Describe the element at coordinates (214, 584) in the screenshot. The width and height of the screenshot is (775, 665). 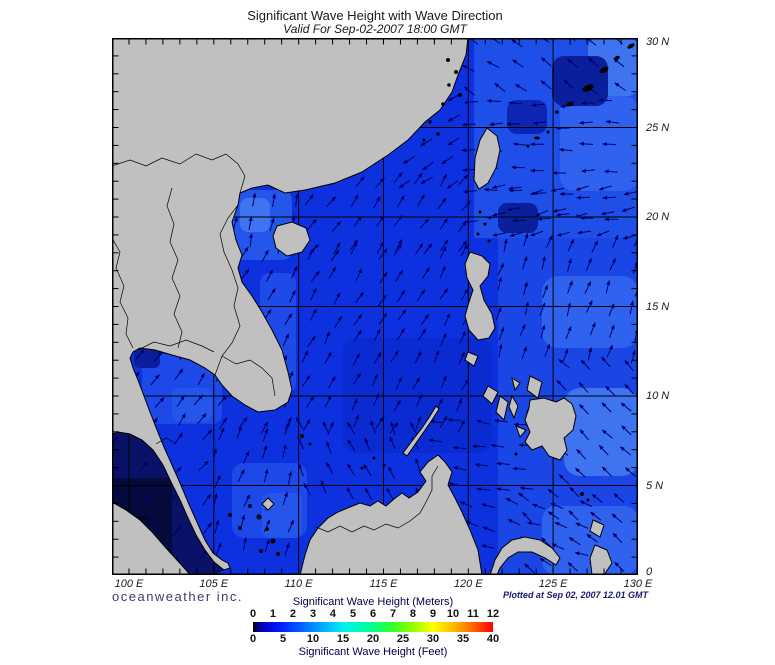
I see `longitude-label: 105 E` at that location.